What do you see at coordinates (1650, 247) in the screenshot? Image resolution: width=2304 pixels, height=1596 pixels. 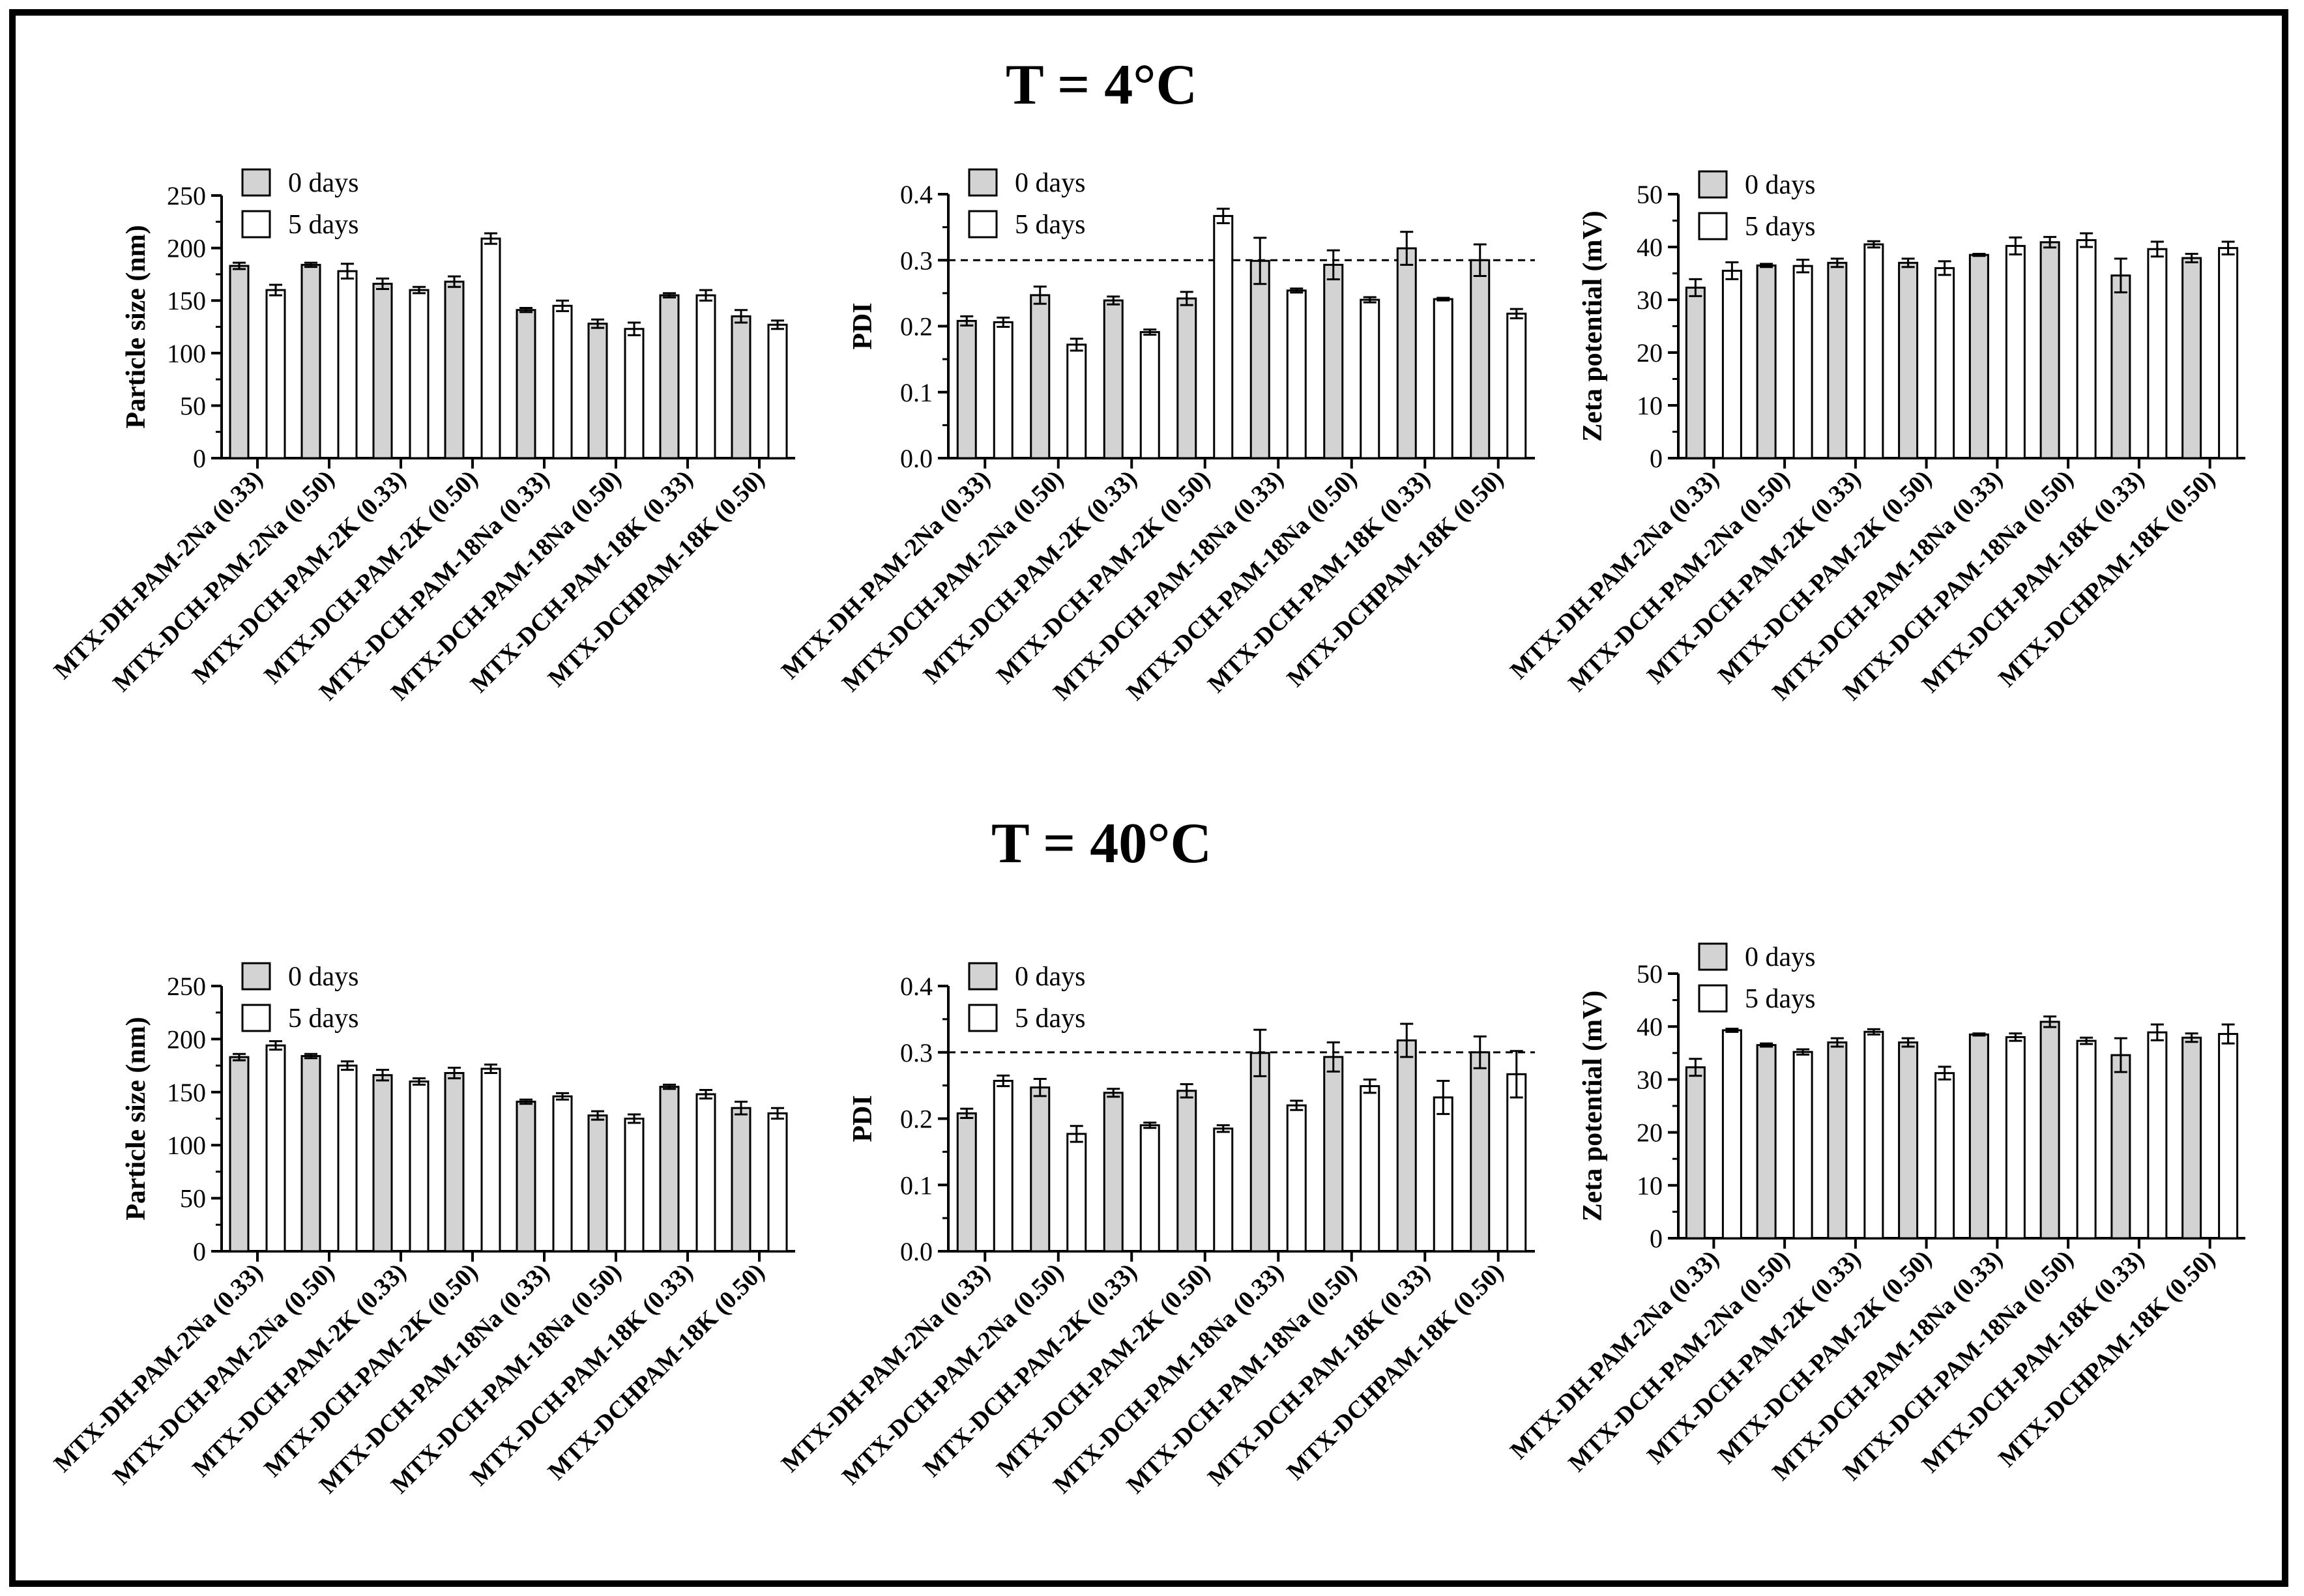 I see `y-tick-label: 40` at bounding box center [1650, 247].